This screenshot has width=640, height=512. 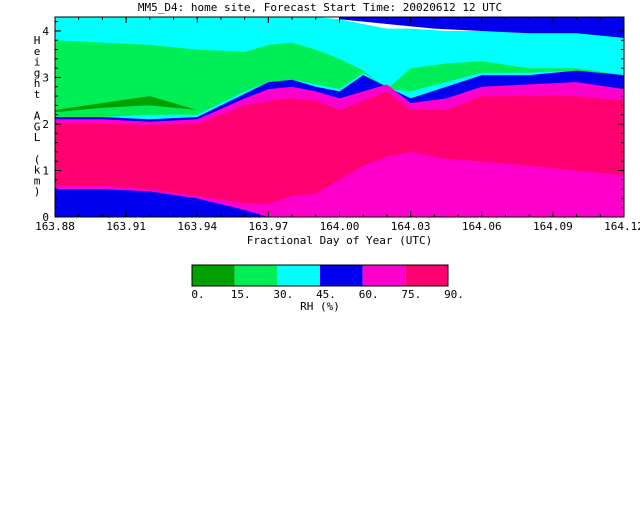 What do you see at coordinates (283, 294) in the screenshot?
I see `colorbar-tick-label: 30.` at bounding box center [283, 294].